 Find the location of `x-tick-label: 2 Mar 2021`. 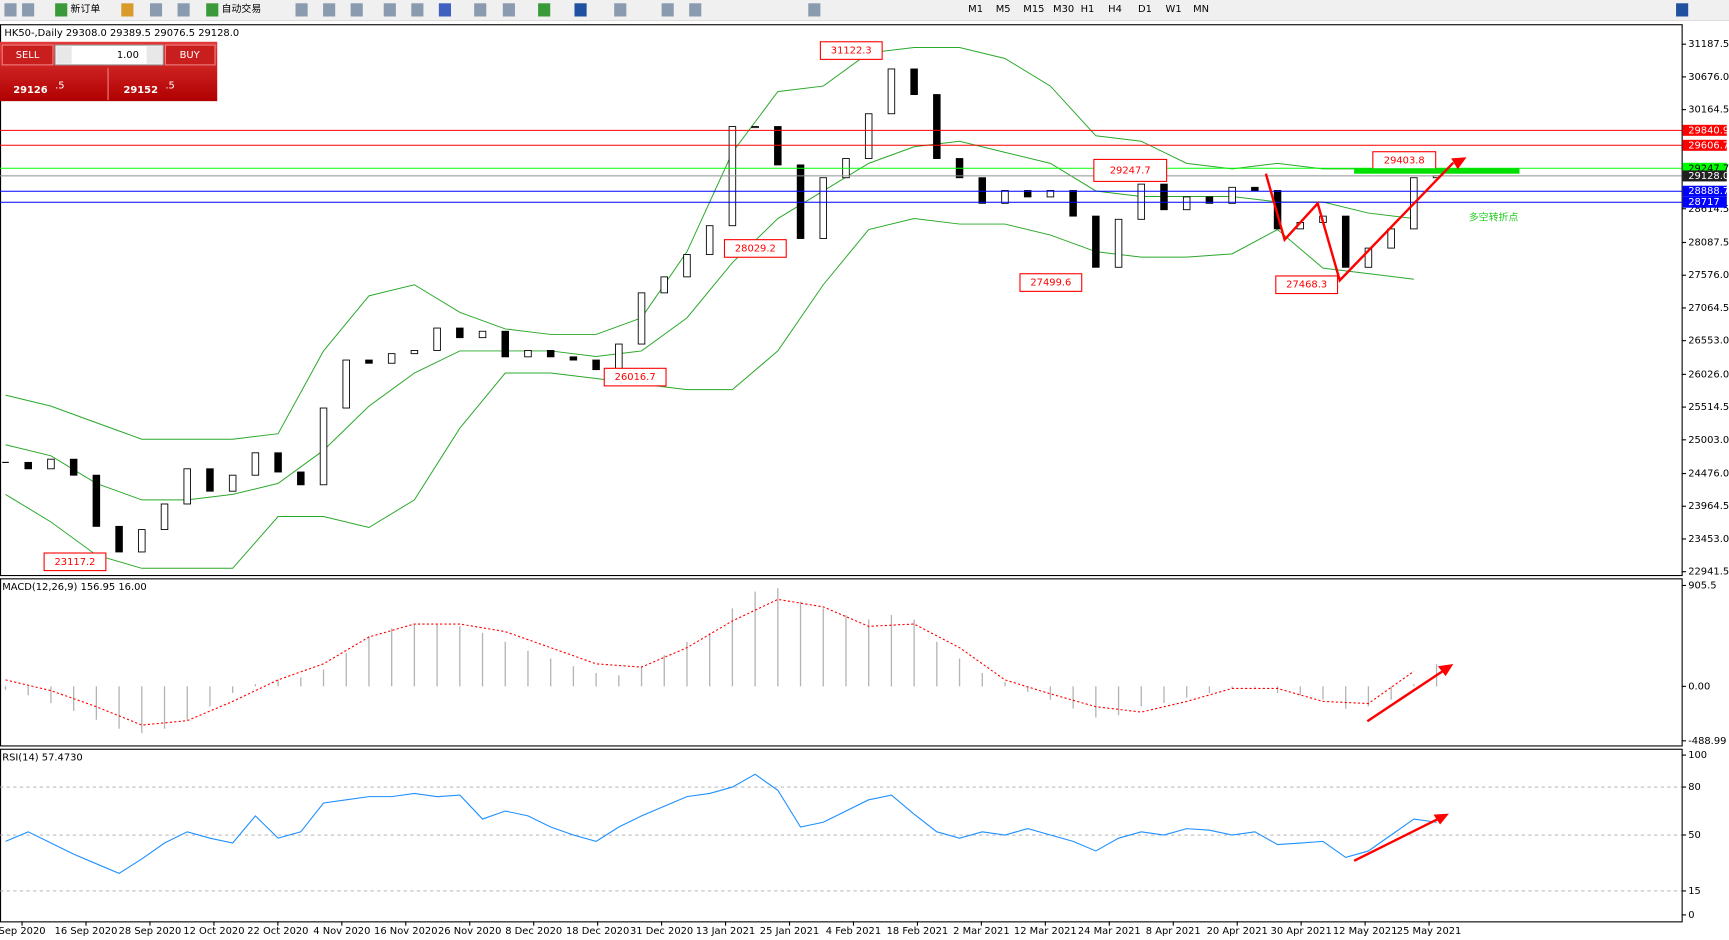

x-tick-label: 2 Mar 2021 is located at coordinates (981, 931).